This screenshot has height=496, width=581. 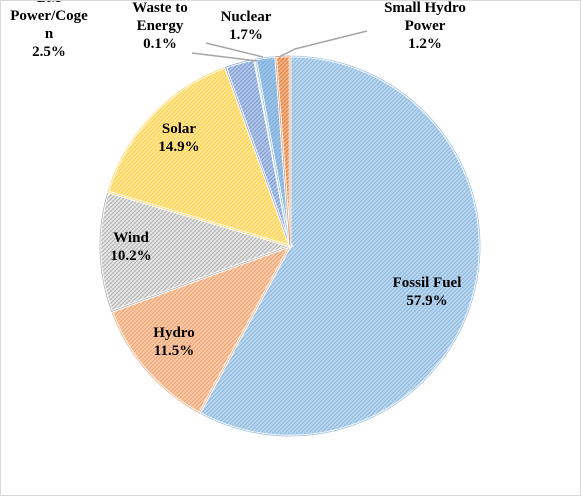 I want to click on data-label-nuclear: Nuclear 1.7%, so click(x=246, y=26).